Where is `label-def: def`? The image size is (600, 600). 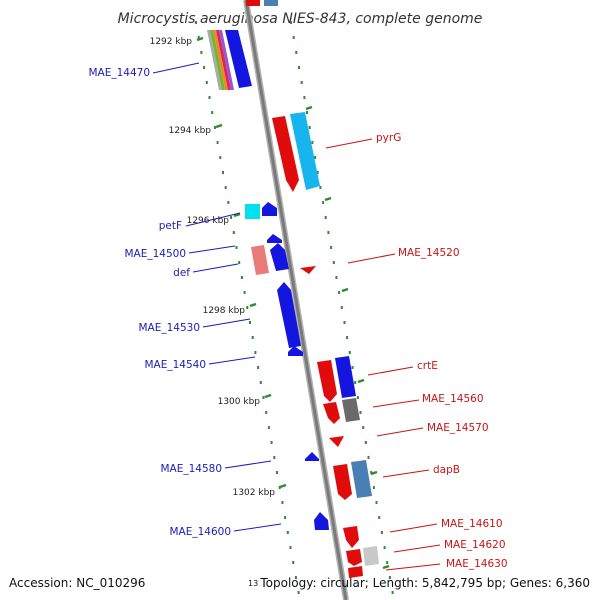 label-def: def is located at coordinates (181, 273).